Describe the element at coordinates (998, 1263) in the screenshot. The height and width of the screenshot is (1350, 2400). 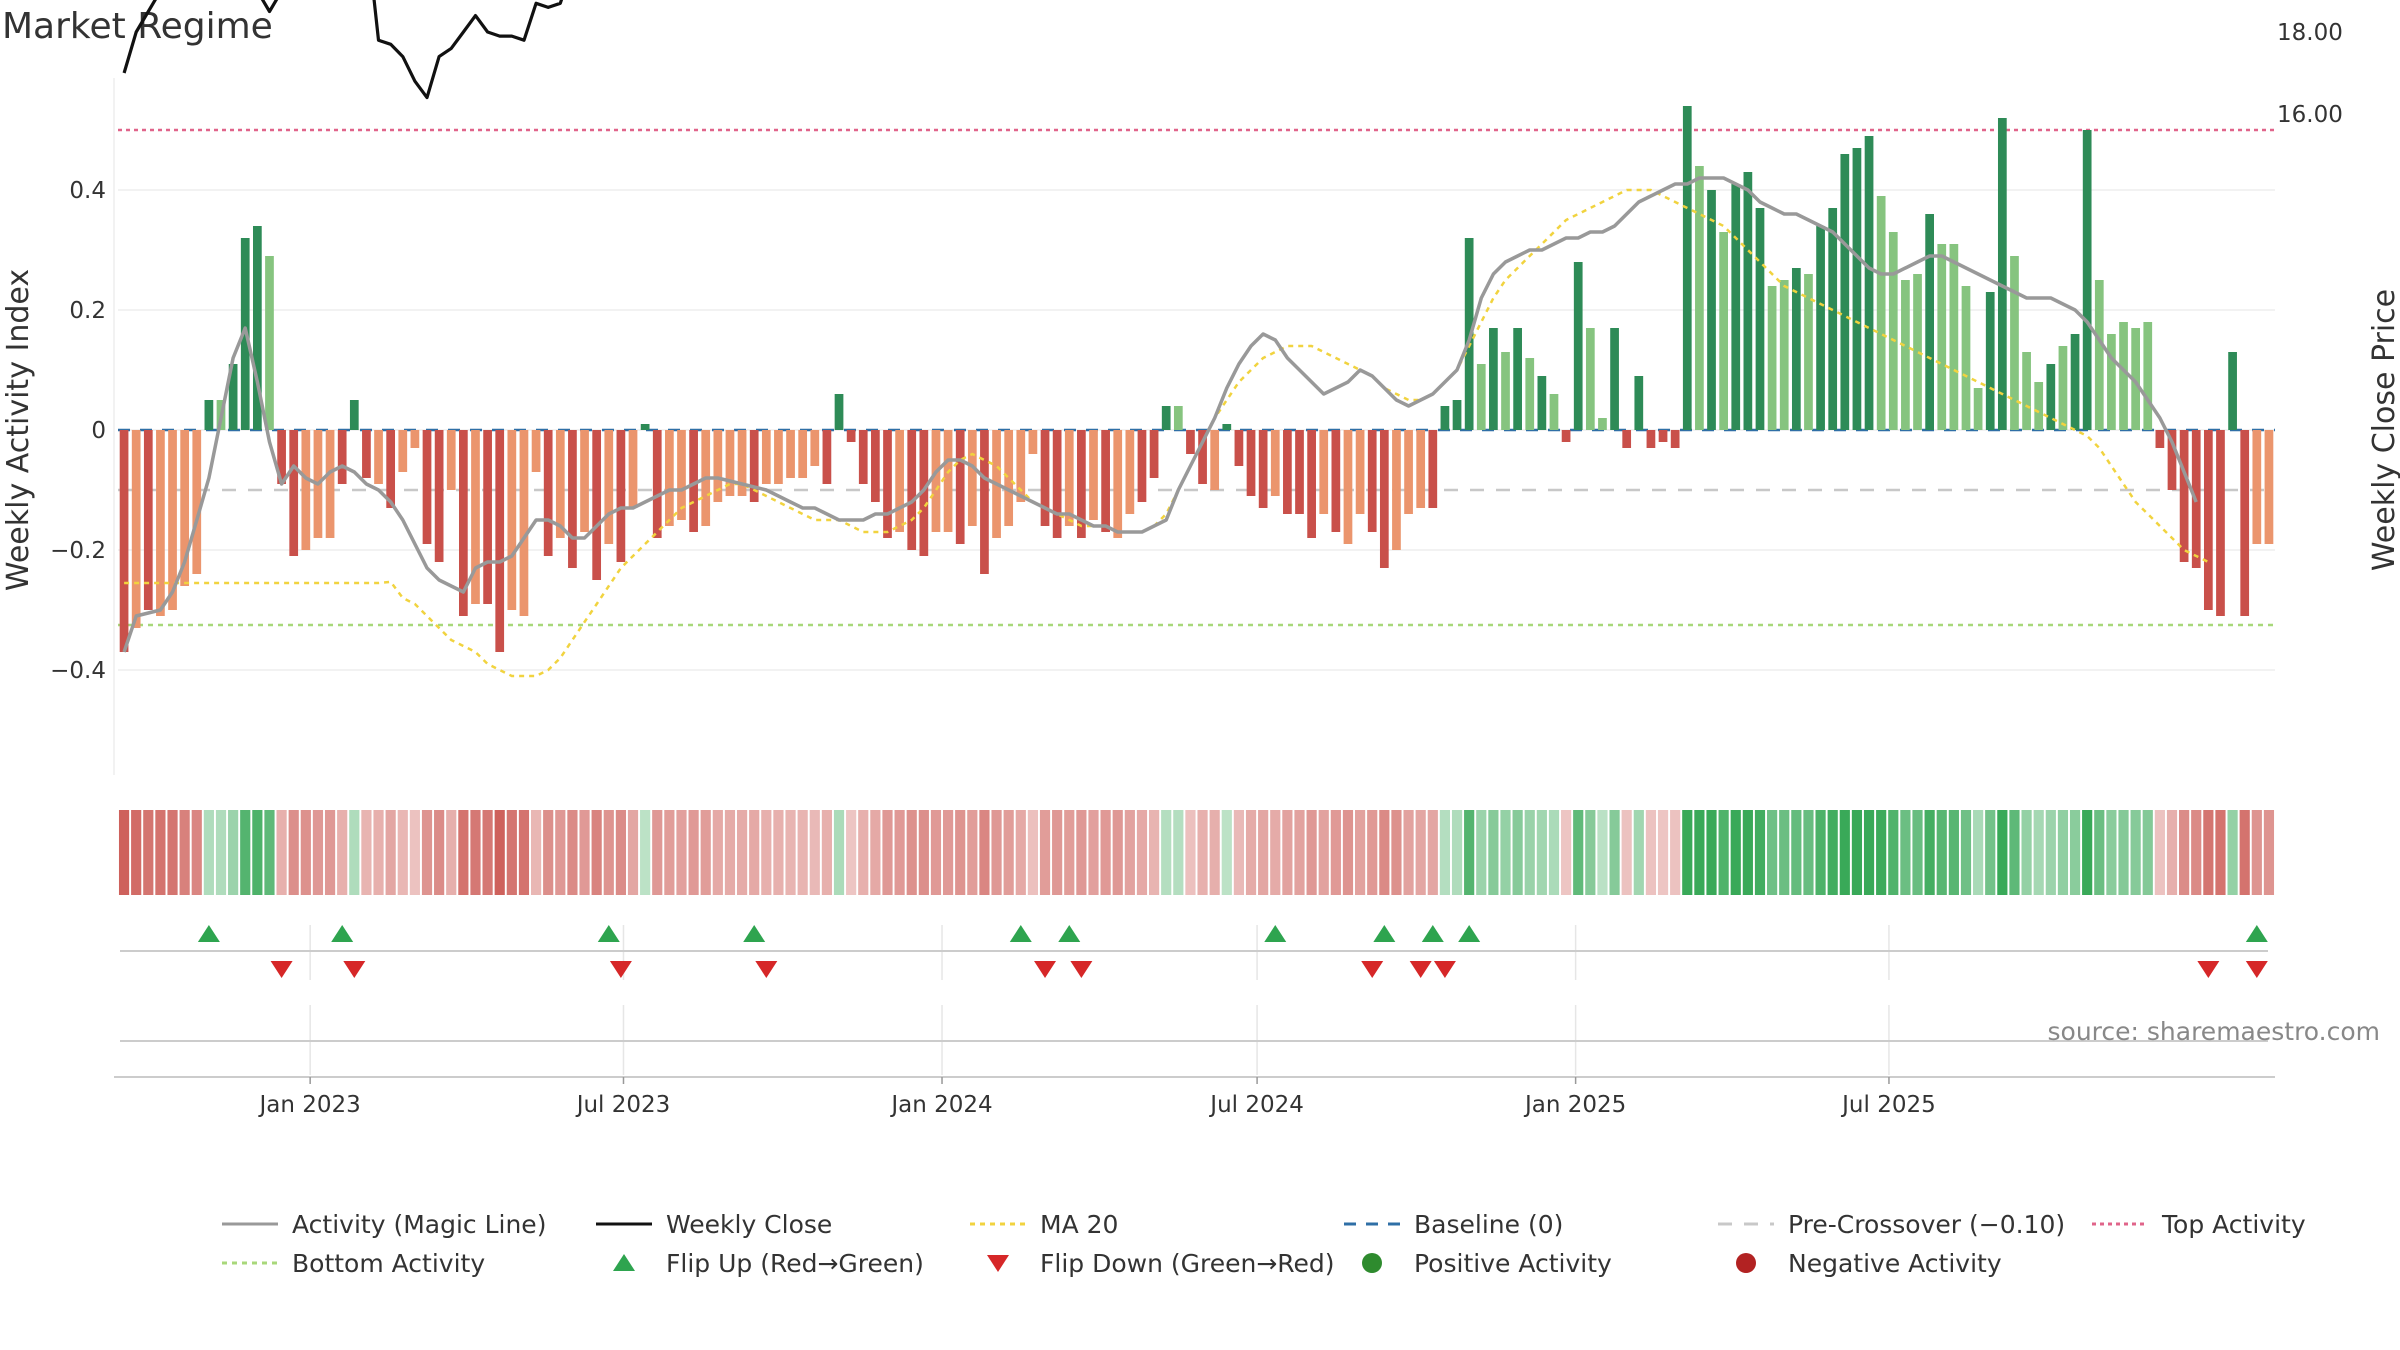
I see `legend-swatch` at that location.